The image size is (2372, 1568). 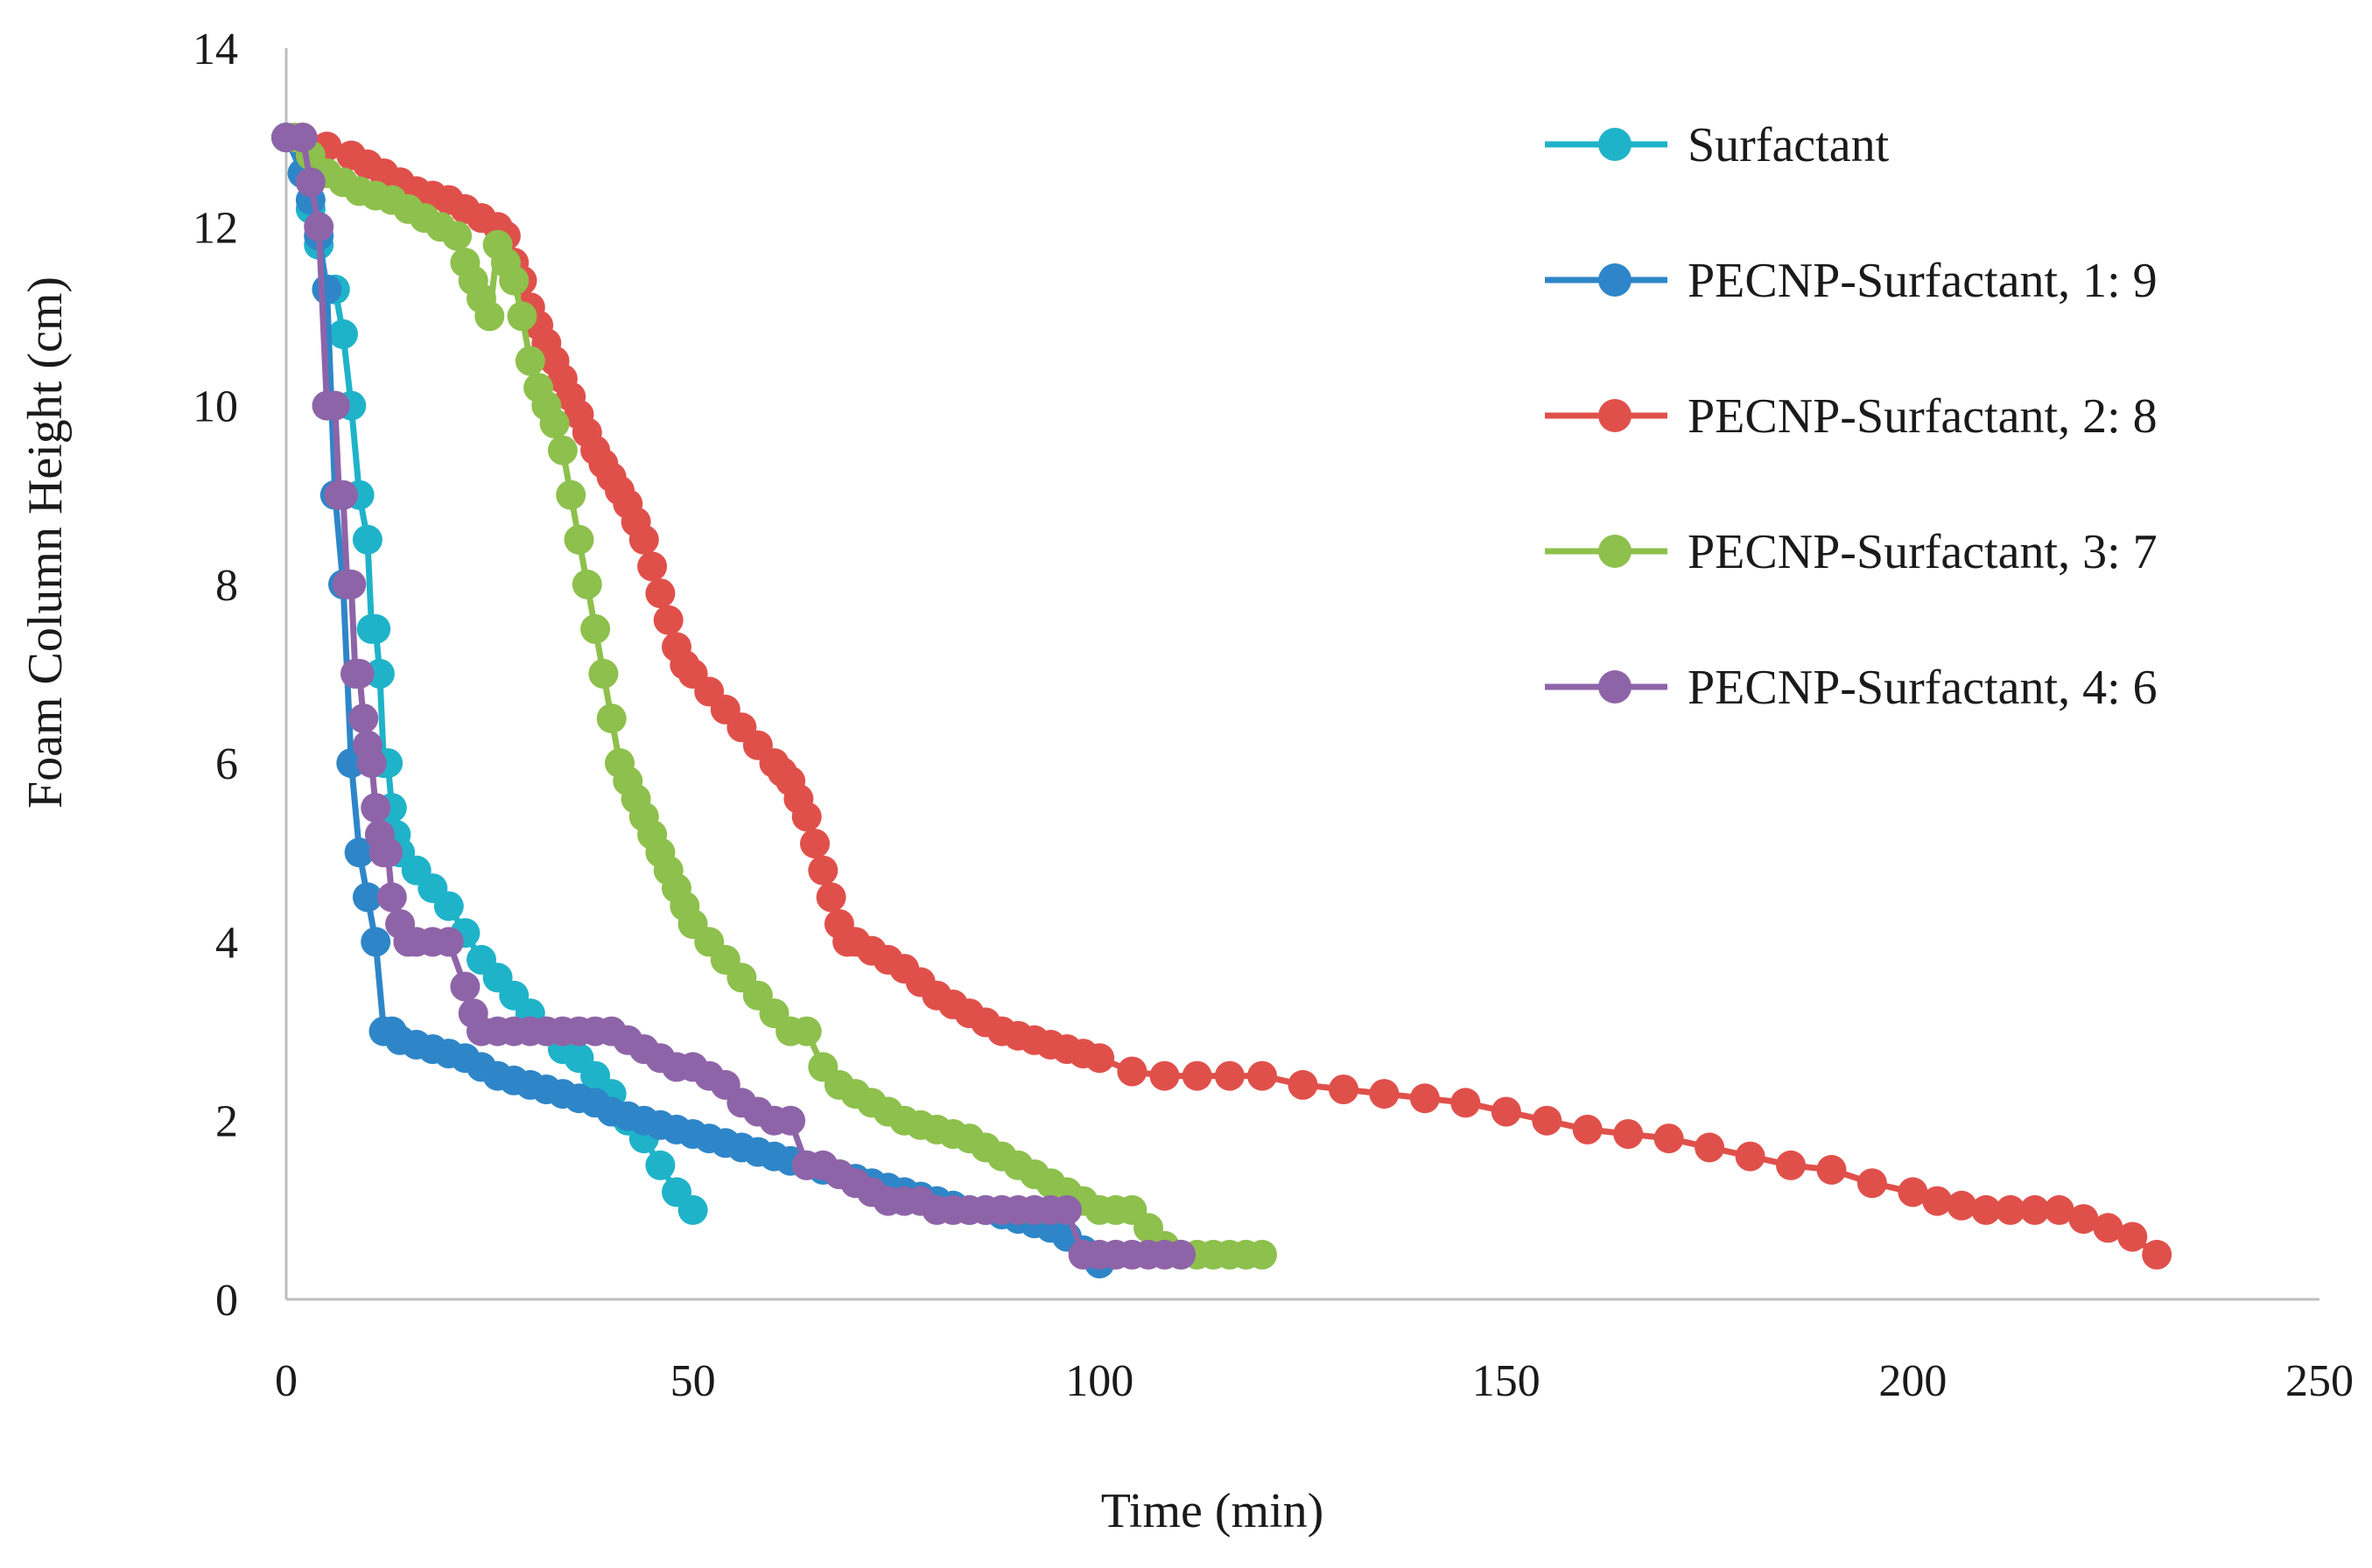 I want to click on legend-label: Surfactant, so click(x=1789, y=145).